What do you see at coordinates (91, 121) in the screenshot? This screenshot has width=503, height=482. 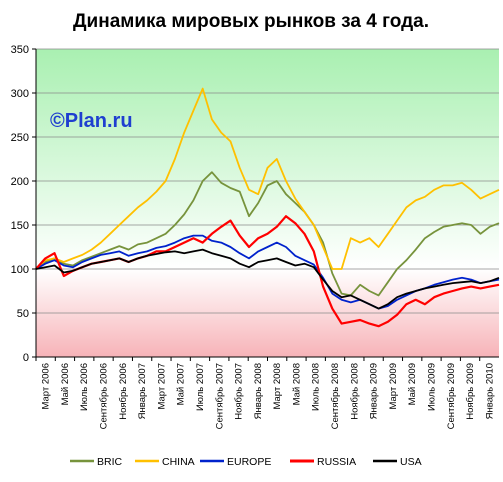 I see `watermark-text: ©Plan.ru` at bounding box center [91, 121].